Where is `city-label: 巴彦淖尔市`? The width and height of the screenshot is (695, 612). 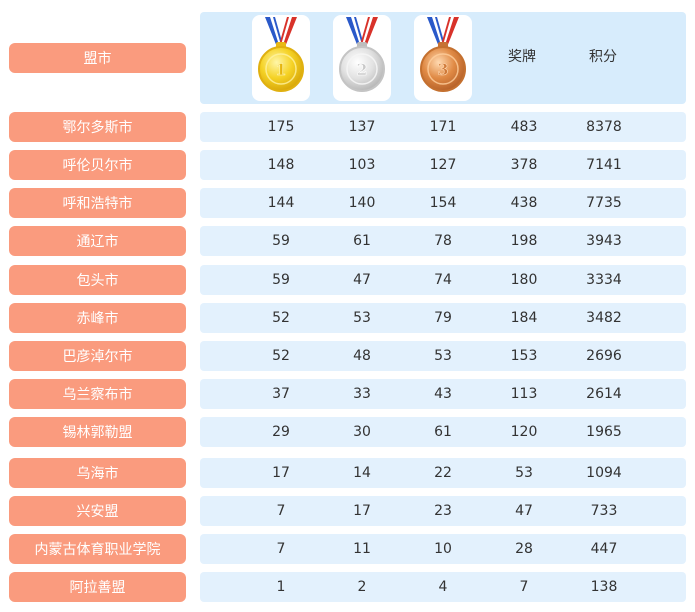 city-label: 巴彦淖尔市 is located at coordinates (97, 356).